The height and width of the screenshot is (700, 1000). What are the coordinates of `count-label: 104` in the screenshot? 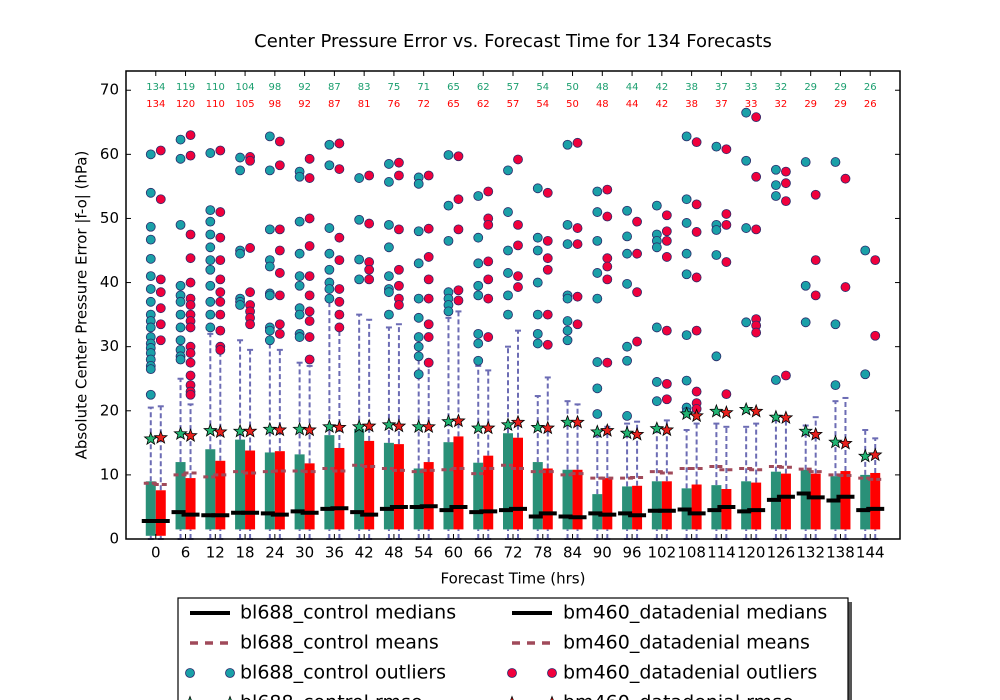 It's located at (245, 87).